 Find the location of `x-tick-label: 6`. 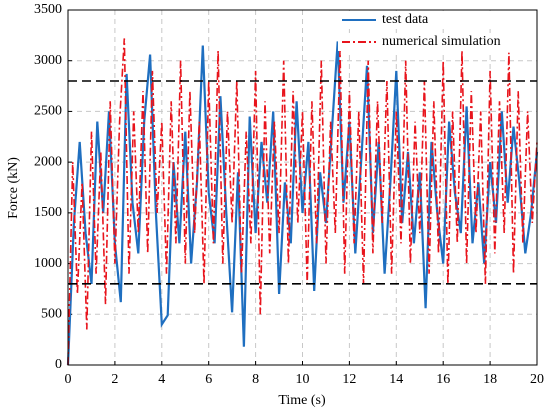

x-tick-label: 6 is located at coordinates (208, 379).